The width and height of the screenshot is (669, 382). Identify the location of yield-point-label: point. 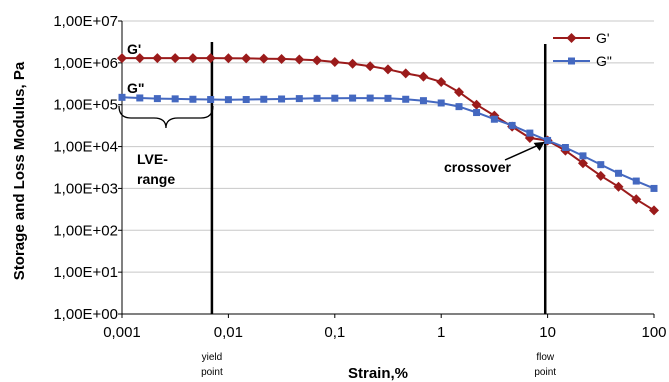
(212, 372).